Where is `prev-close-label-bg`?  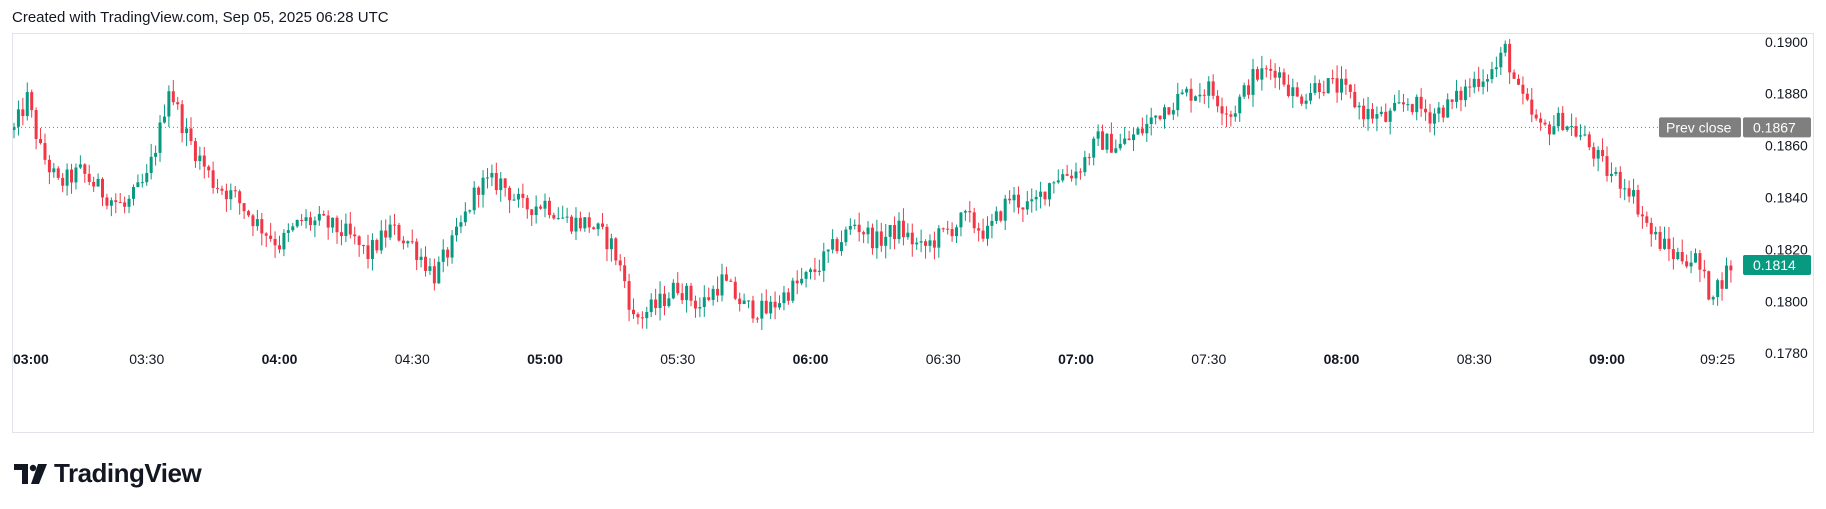 prev-close-label-bg is located at coordinates (1700, 127).